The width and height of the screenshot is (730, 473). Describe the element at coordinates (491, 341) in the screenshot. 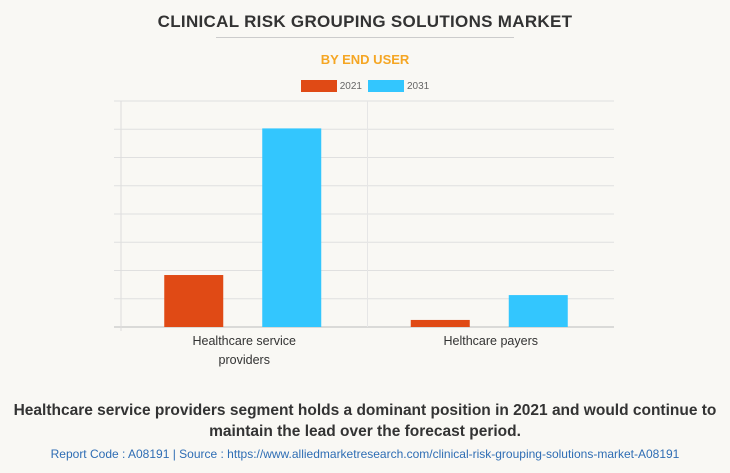

I see `x-tick-label: Helthcare payers` at that location.